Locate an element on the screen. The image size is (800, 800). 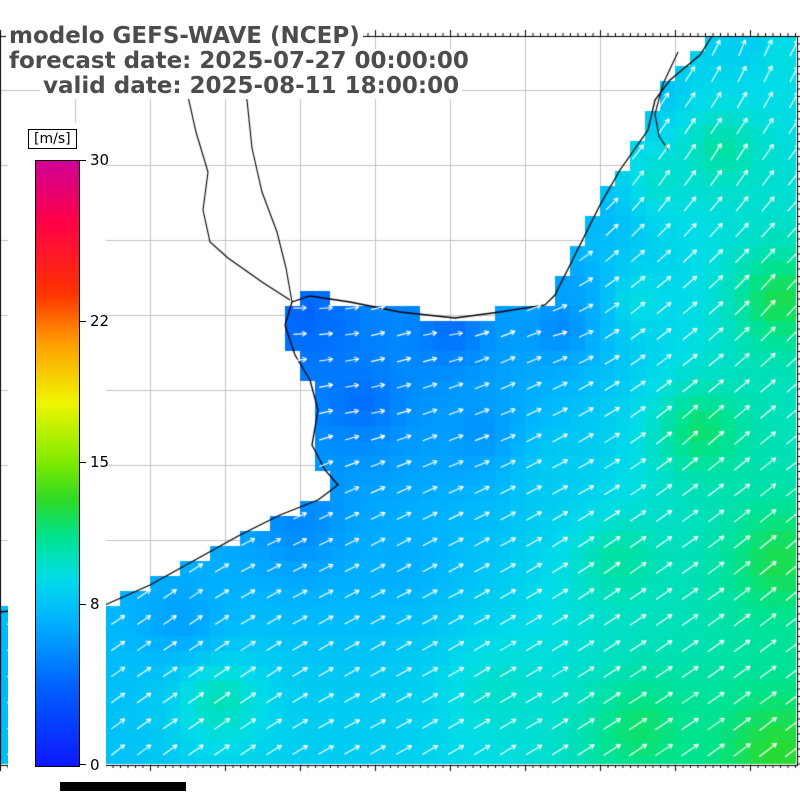
valid-date-label: valid date: 2025-08-11 18:00:00 is located at coordinates (251, 86).